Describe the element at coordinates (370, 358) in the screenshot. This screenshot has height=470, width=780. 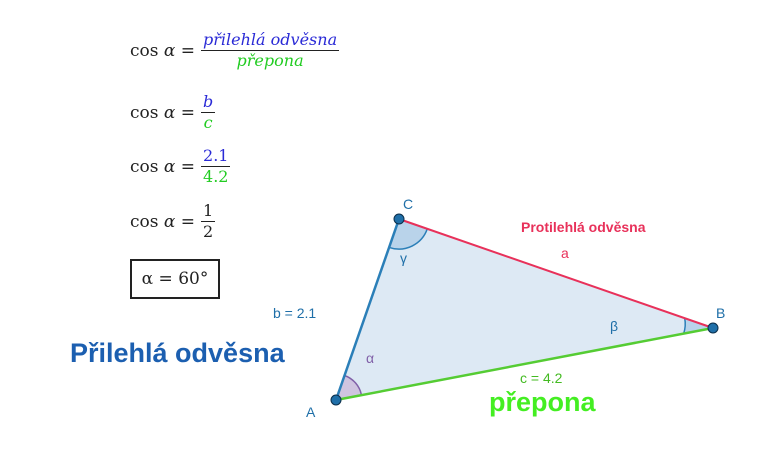
I see `alpha-label: α` at that location.